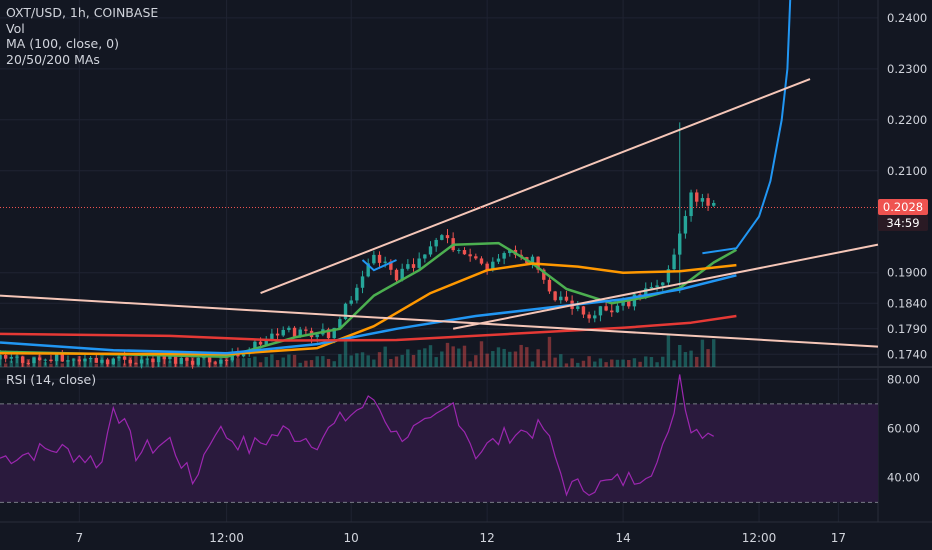  Describe the element at coordinates (15, 28) in the screenshot. I see `volume-label: Vol` at that location.